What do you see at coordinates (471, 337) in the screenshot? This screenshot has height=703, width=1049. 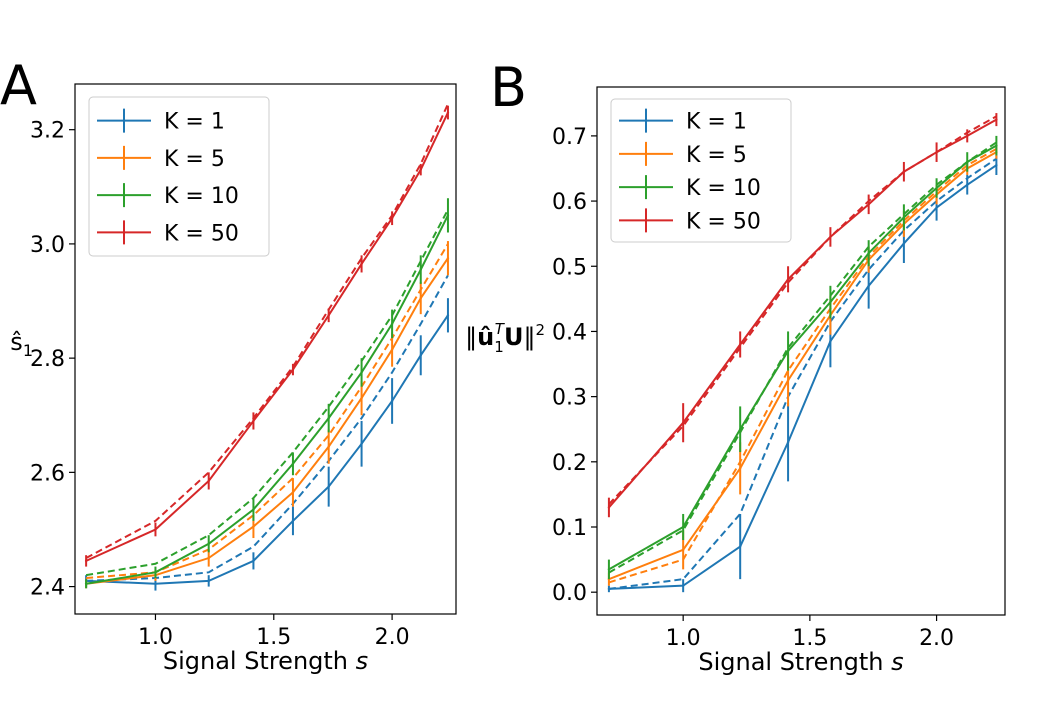 I see `y-axis-label-norm: ‖` at bounding box center [471, 337].